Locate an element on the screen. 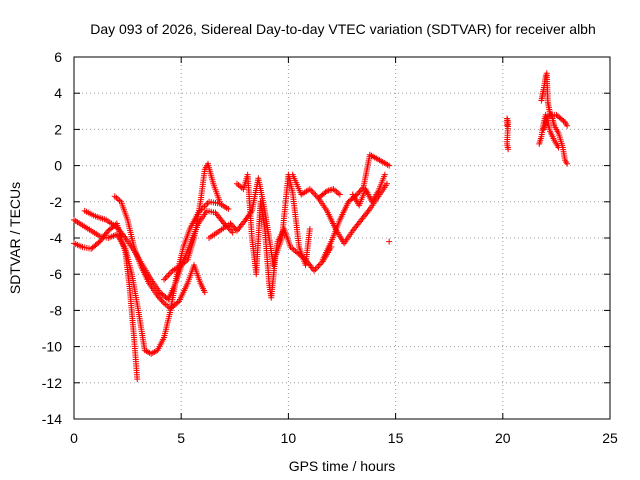  series-s6 is located at coordinates (270, 224).